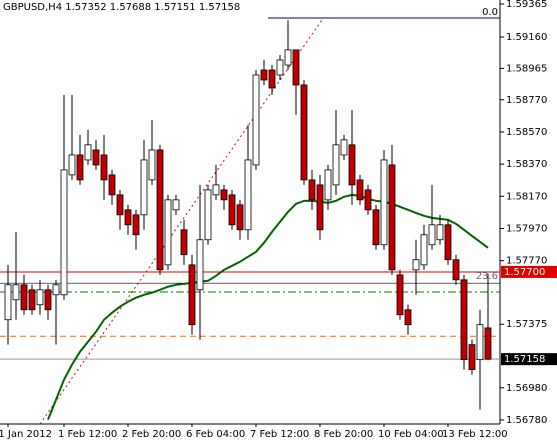 The height and width of the screenshot is (442, 557). Describe the element at coordinates (215, 434) in the screenshot. I see `x-tick-label: 6 Feb 04:00` at that location.